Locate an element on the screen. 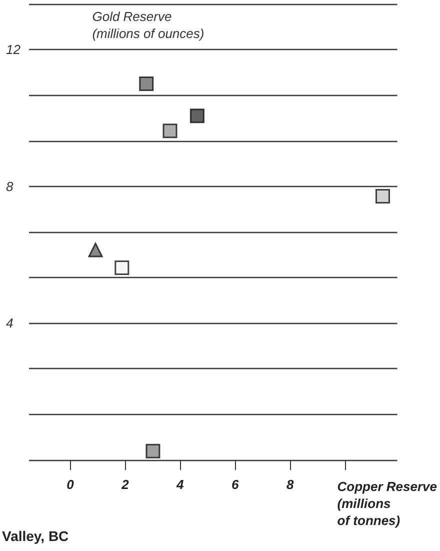  y-tick-label: 4 is located at coordinates (10, 323).